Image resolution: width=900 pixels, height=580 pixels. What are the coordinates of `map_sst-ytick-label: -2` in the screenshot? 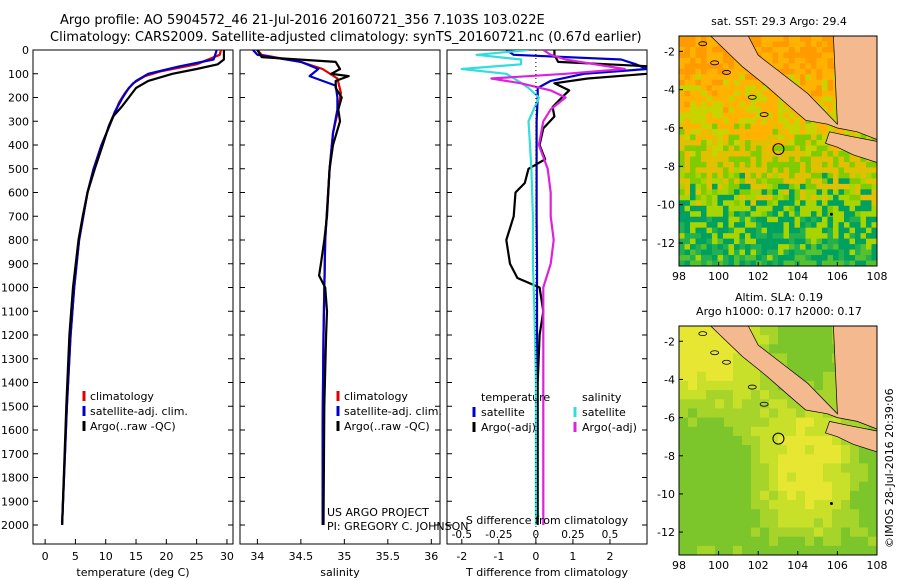 It's located at (669, 51).